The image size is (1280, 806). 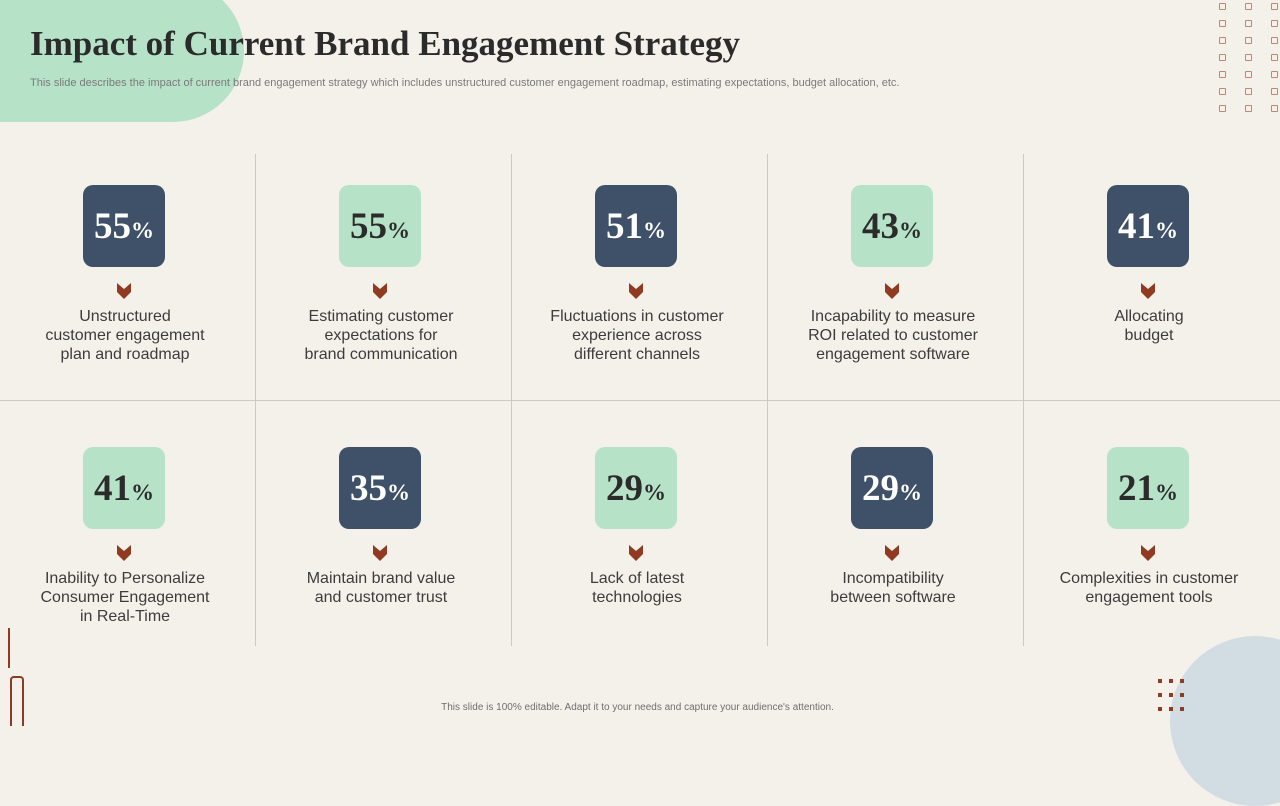 I want to click on percentage-value: 29, so click(x=880, y=488).